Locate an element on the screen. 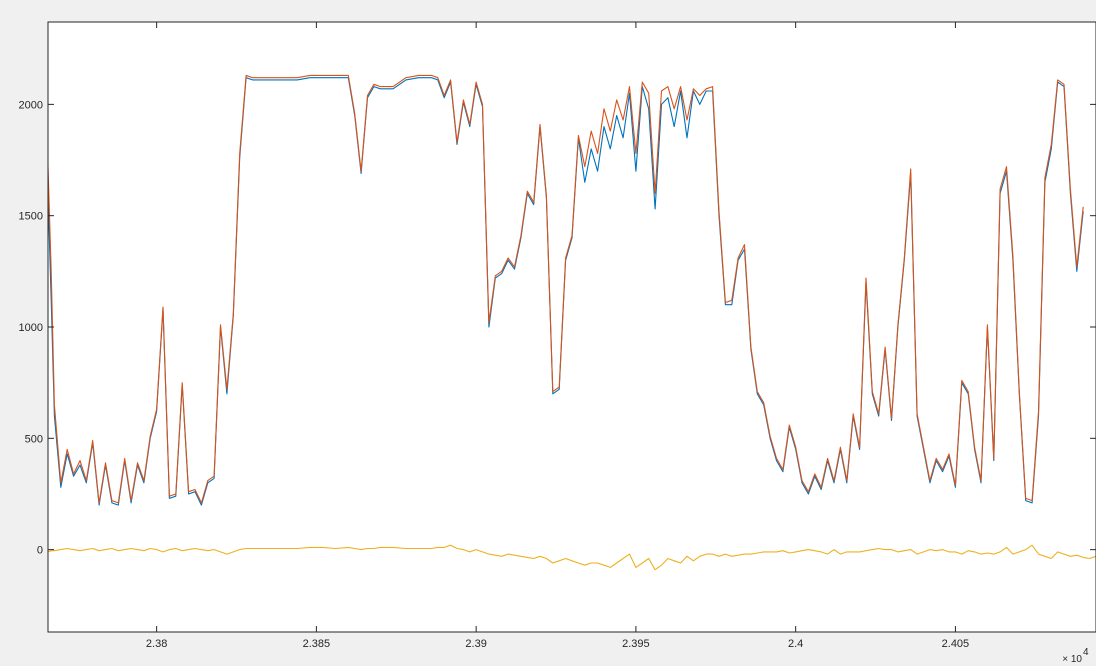 This screenshot has width=1096, height=666. y-tick-label: 1000 is located at coordinates (31, 328).